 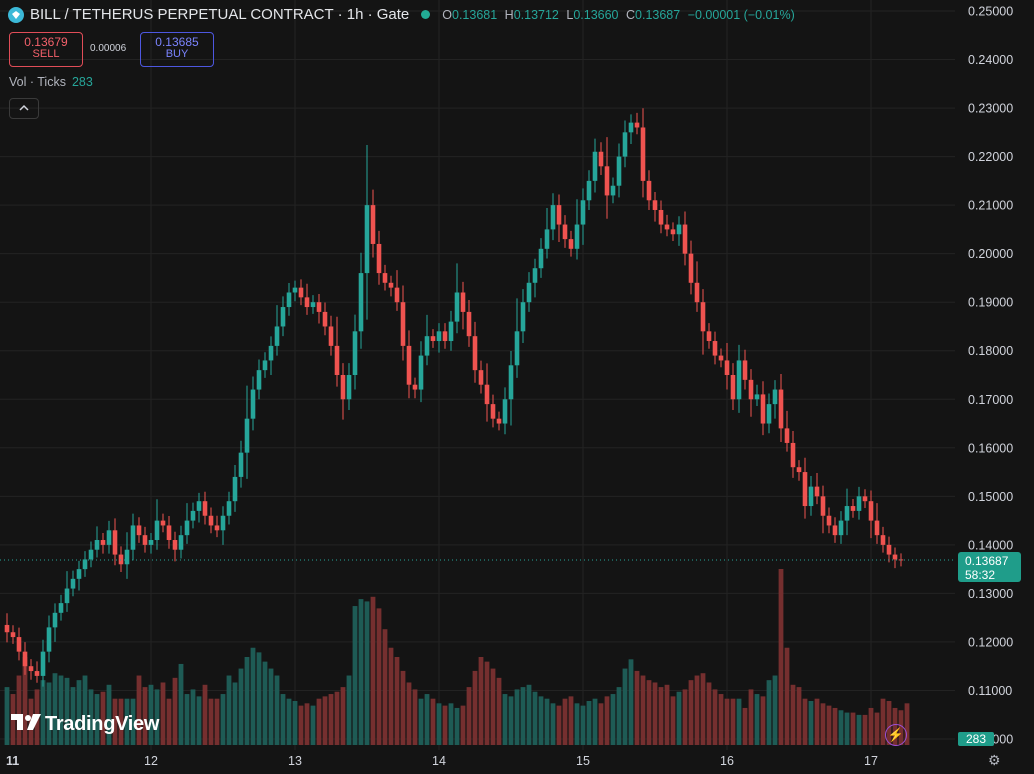 What do you see at coordinates (51, 82) in the screenshot?
I see `volume-legend: Vol · Ticks 283` at bounding box center [51, 82].